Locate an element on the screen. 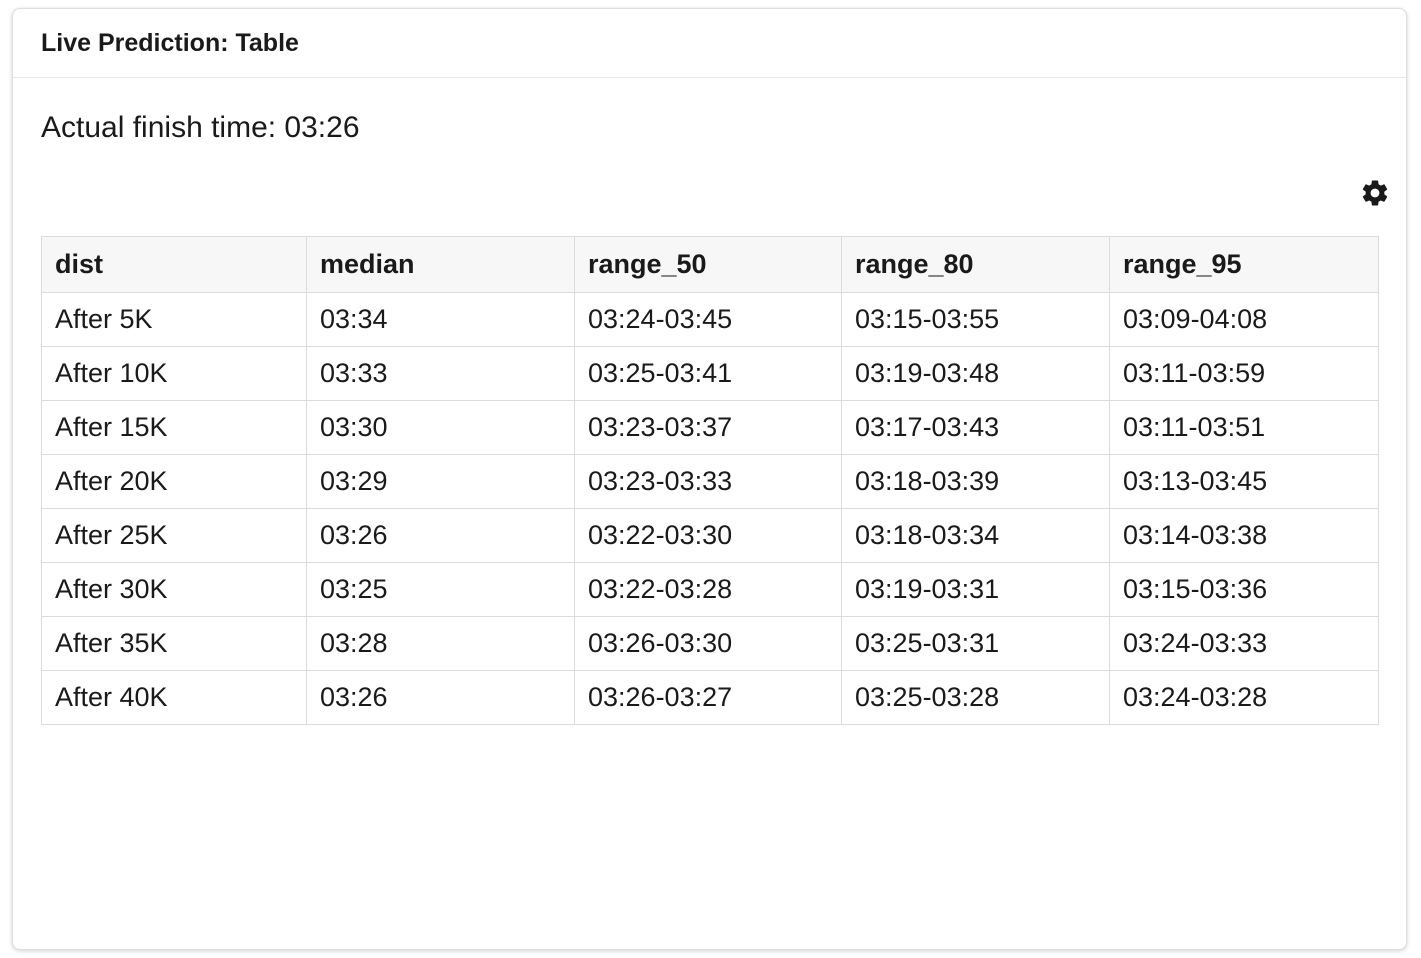 The image size is (1421, 958). column-header-range-50: range_50 is located at coordinates (708, 264).